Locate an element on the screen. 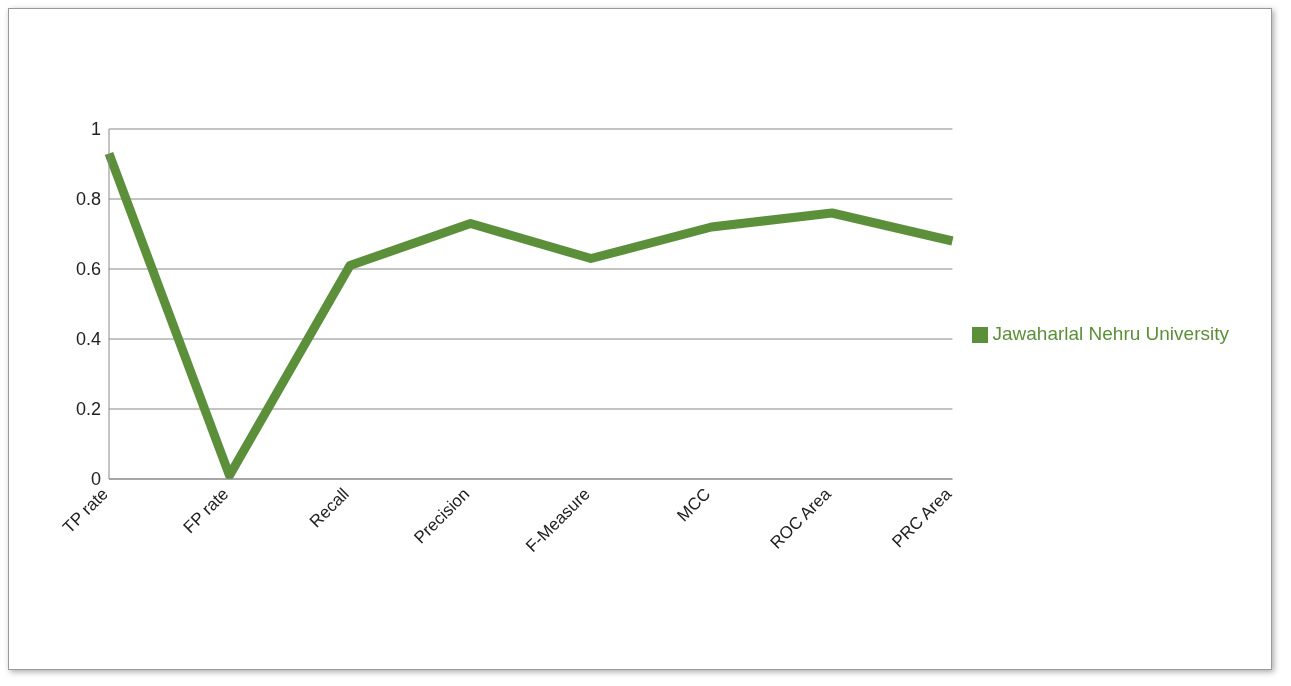 Image resolution: width=1291 pixels, height=686 pixels. y-tick-label: 0.8 is located at coordinates (88, 199).